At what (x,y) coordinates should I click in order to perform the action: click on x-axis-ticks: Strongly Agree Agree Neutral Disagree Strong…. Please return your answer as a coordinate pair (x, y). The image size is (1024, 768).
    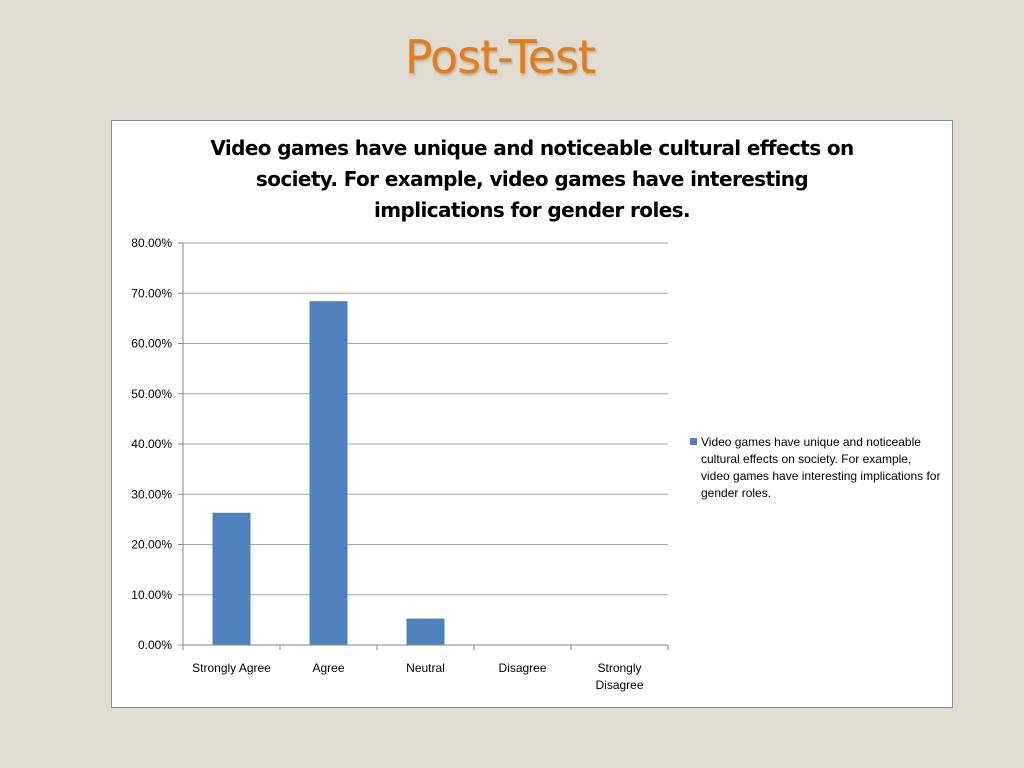
    Looking at the image, I should click on (418, 676).